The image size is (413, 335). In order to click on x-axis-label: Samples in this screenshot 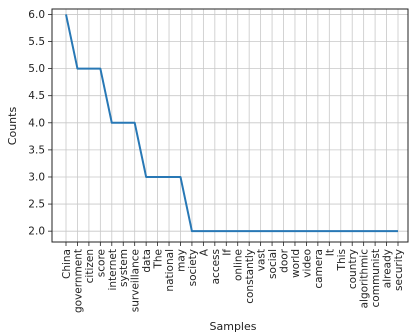, I will do `click(233, 326)`.